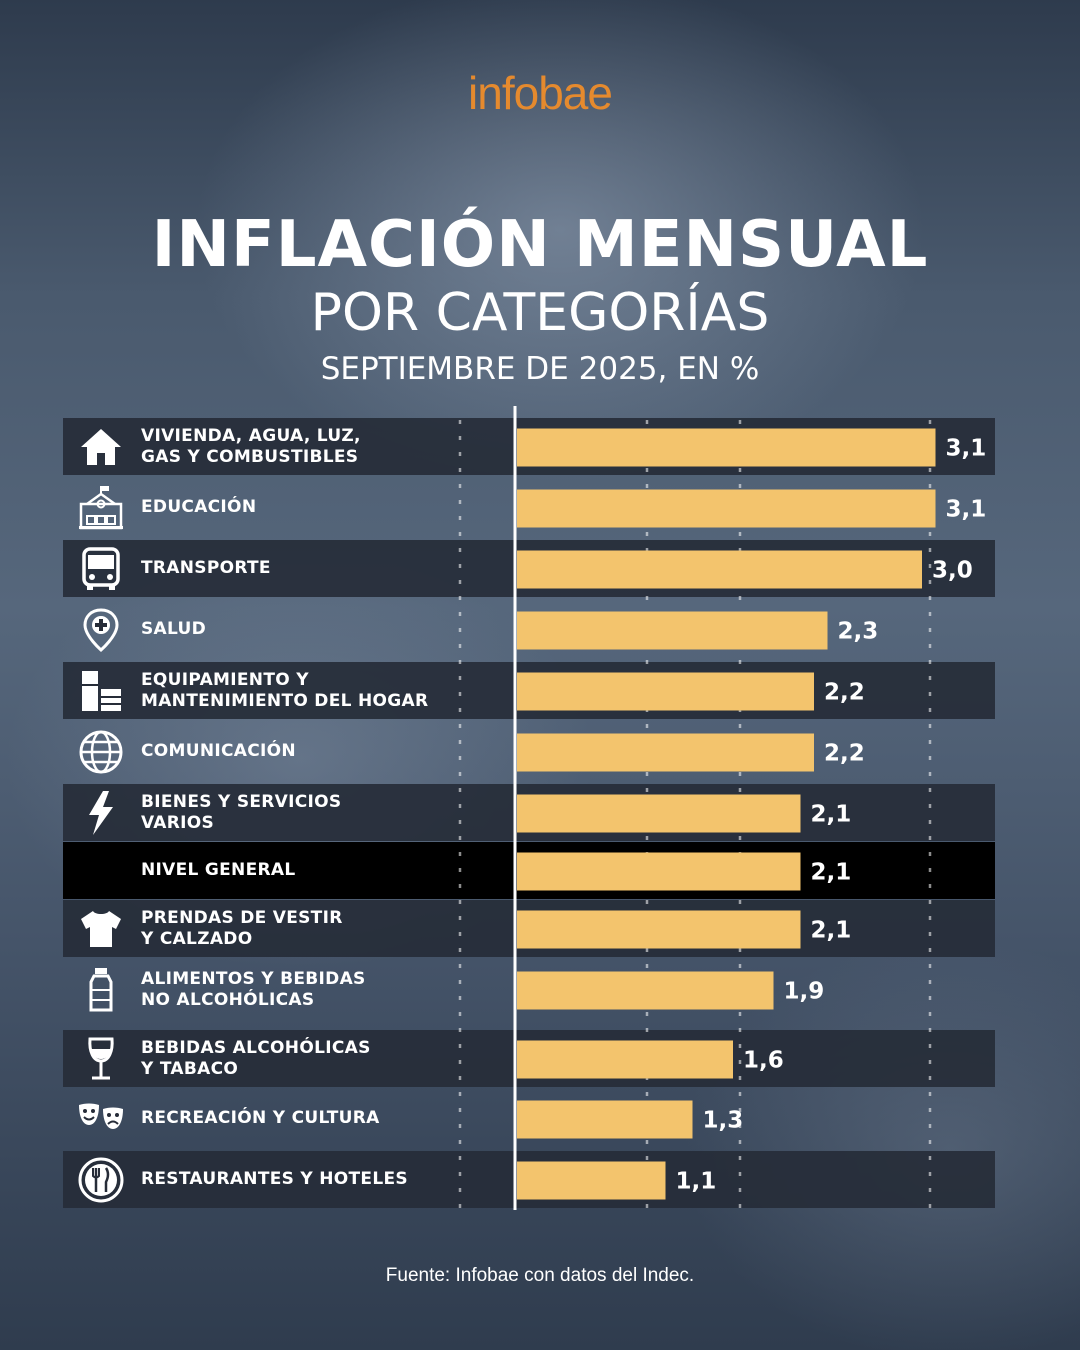 The width and height of the screenshot is (1080, 1350). Describe the element at coordinates (101, 1118) in the screenshot. I see `theater-masks-icon` at that location.